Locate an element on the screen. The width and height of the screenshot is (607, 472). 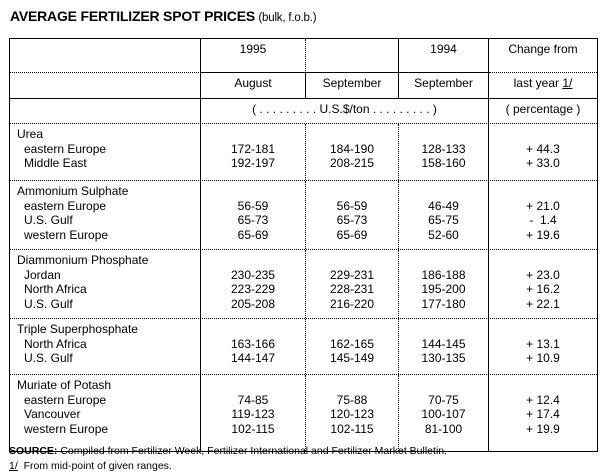
cell-sep94: 128-133 is located at coordinates (443, 148).